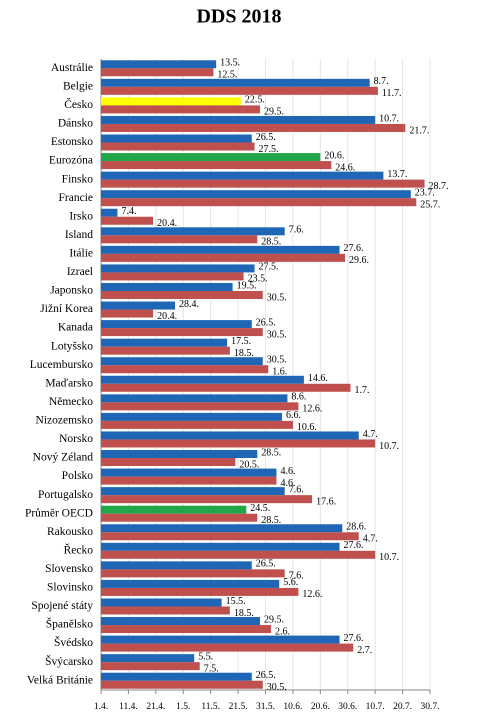  I want to click on data-label: 29.5., so click(274, 619).